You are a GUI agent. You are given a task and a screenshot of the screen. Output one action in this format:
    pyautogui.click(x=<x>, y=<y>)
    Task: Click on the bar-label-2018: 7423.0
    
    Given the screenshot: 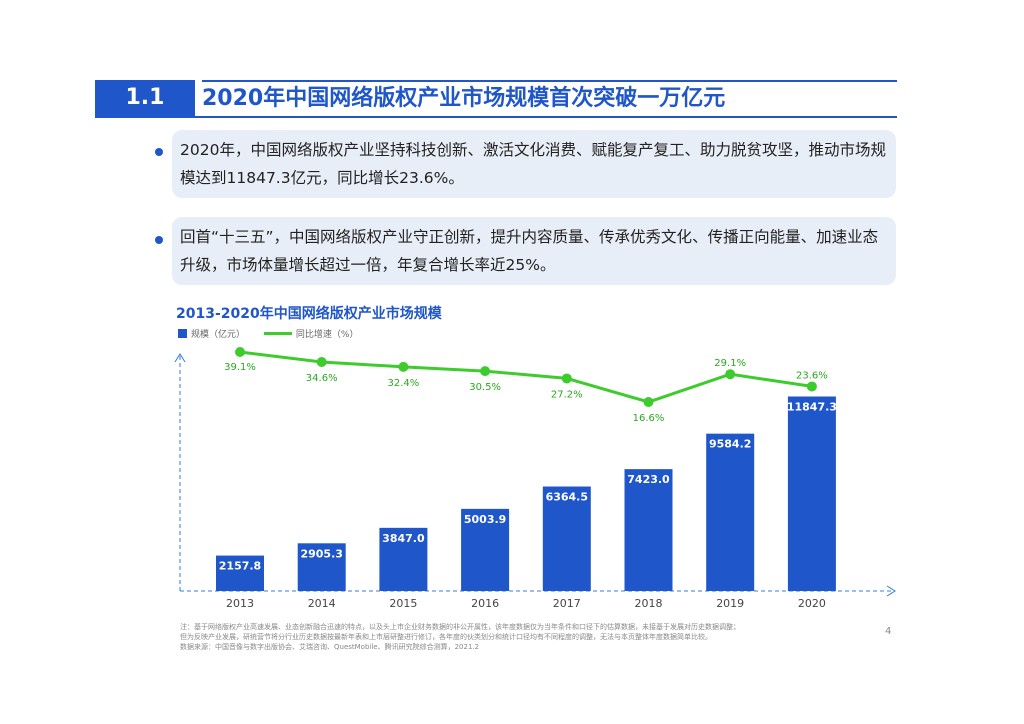 What is the action you would take?
    pyautogui.click(x=648, y=479)
    